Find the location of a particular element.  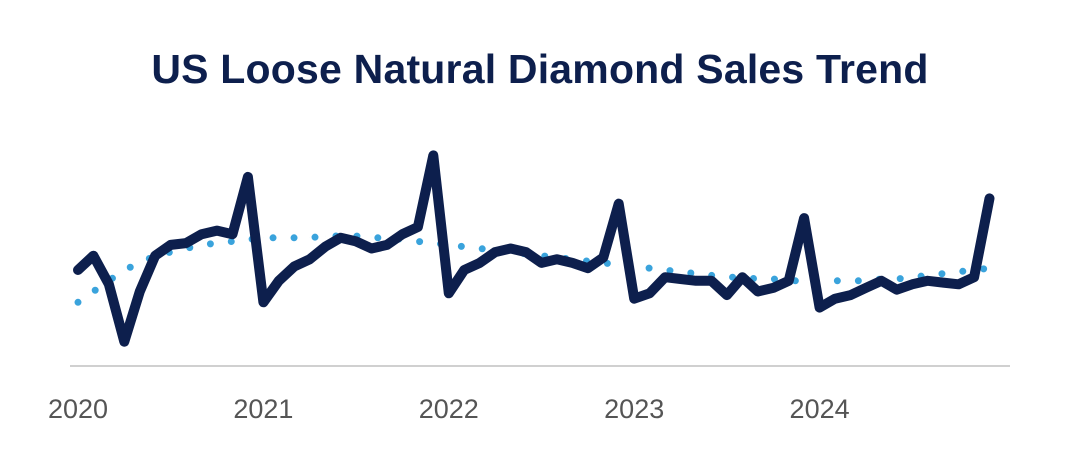

chart-title: US Loose Natural Diamond Sales Trend is located at coordinates (540, 69).